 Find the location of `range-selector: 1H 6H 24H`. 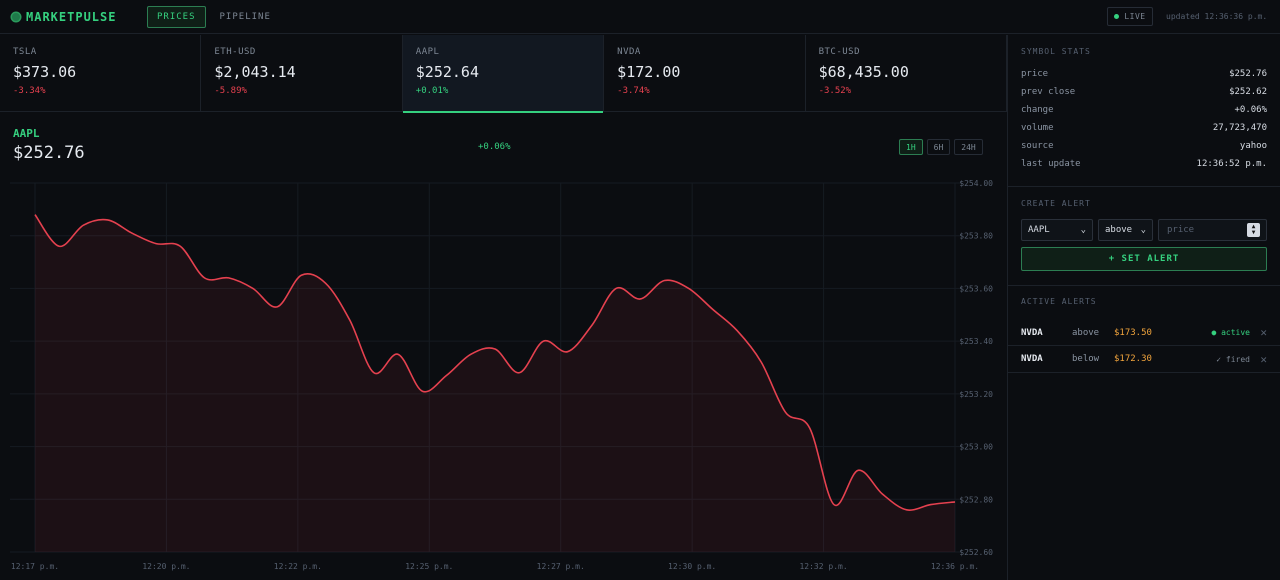

range-selector: 1H 6H 24H is located at coordinates (941, 147).